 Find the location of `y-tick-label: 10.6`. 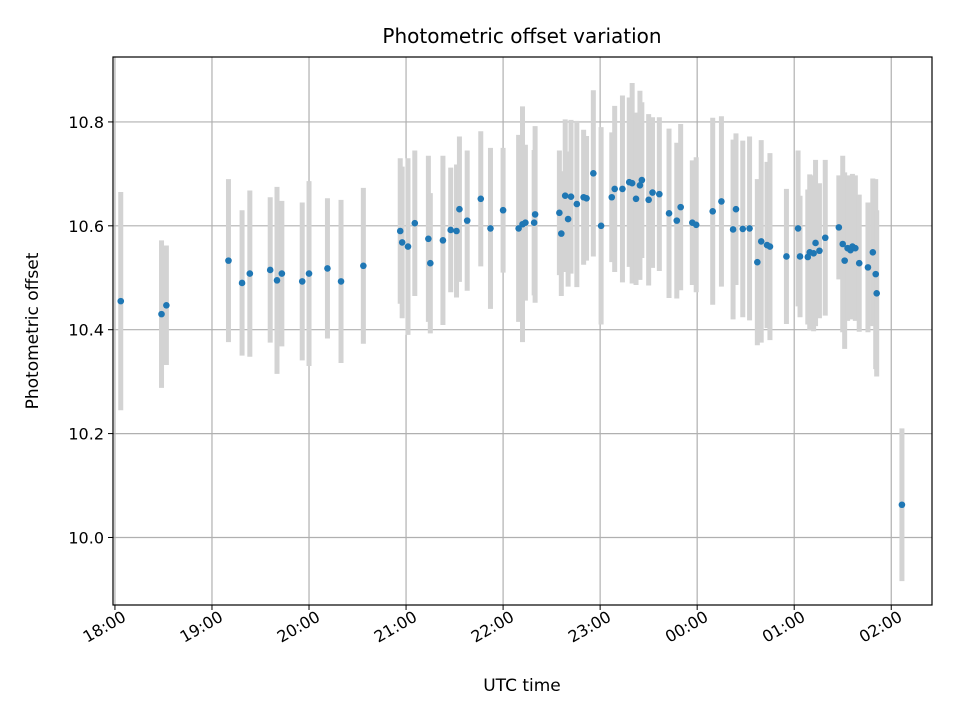

y-tick-label: 10.6 is located at coordinates (86, 226).